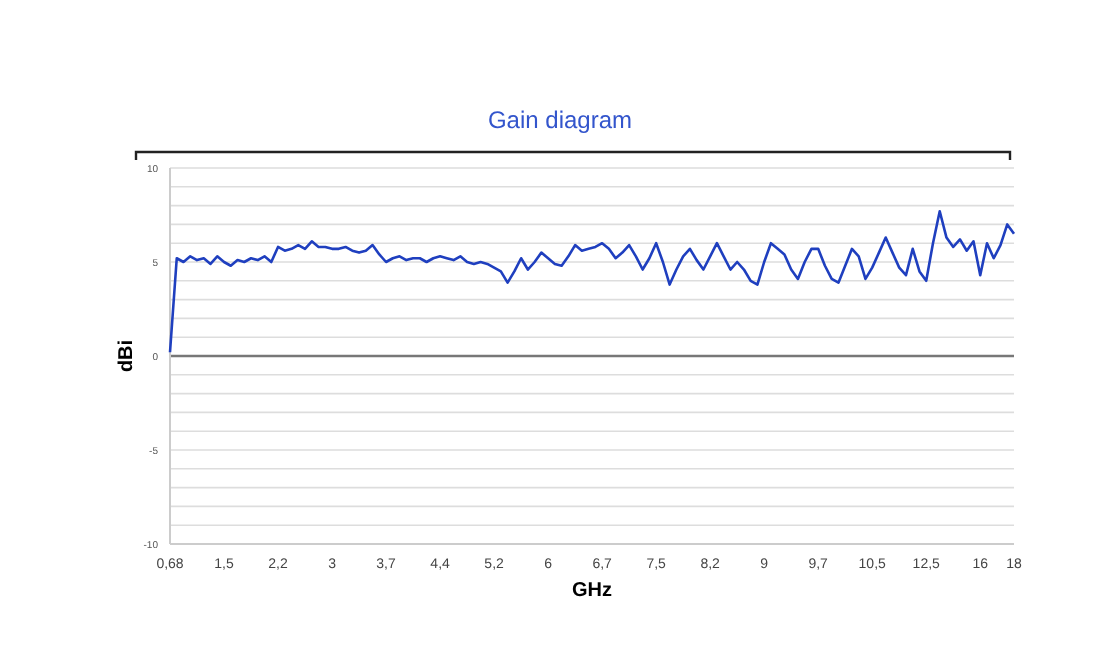 The height and width of the screenshot is (672, 1120). I want to click on x-axis-title: GHz, so click(592, 591).